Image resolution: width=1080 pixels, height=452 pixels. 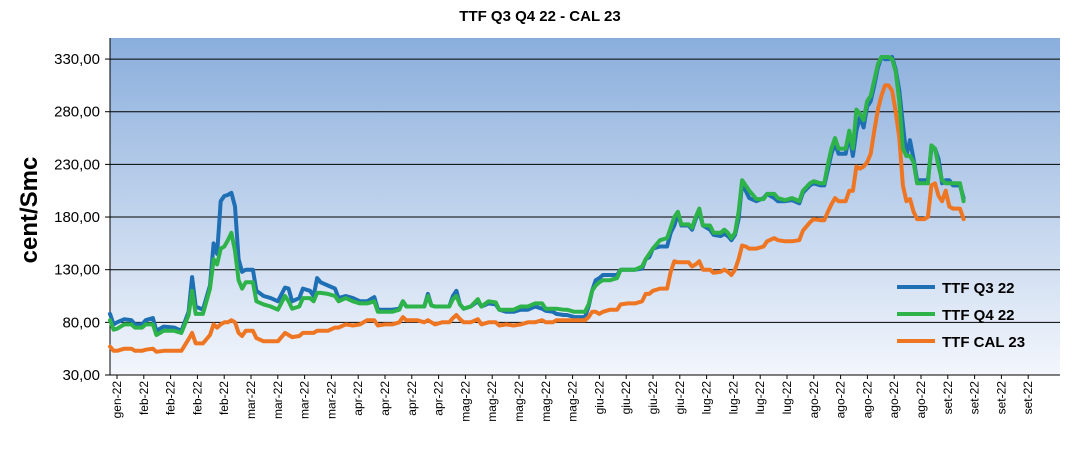 I want to click on chart-title: TTF Q3 Q4 22 - CAL 23, so click(x=540, y=16).